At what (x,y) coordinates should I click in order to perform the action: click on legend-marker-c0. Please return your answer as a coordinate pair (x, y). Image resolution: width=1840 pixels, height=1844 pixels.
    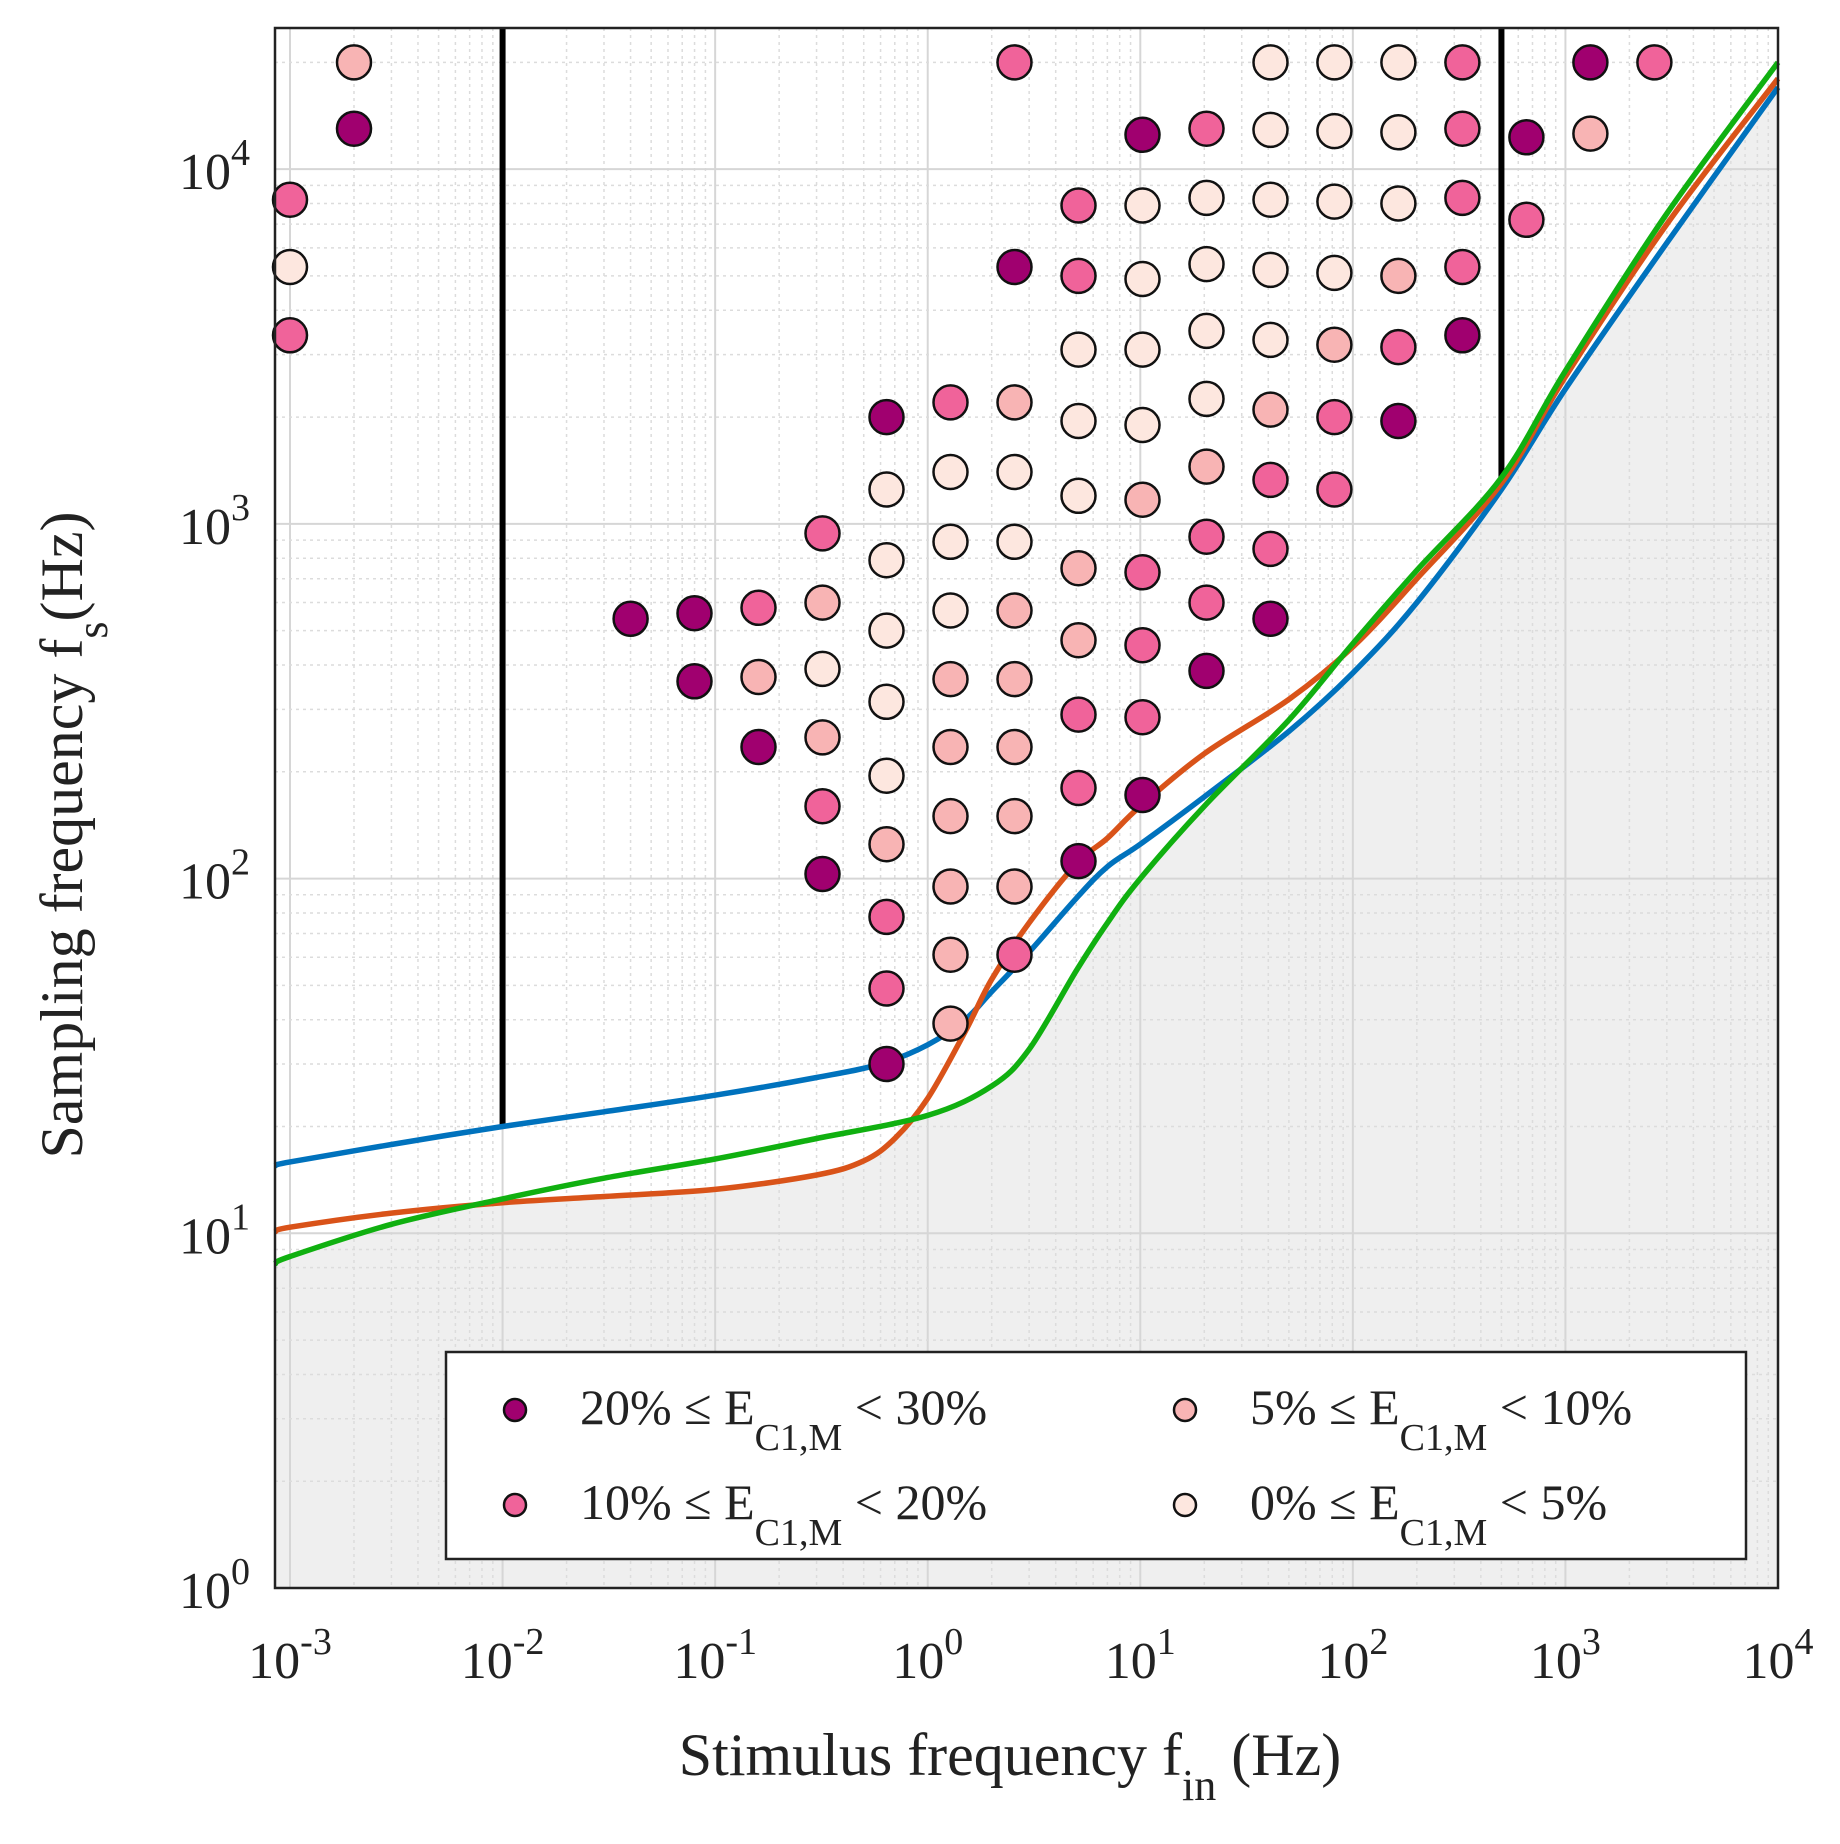
    Looking at the image, I should click on (1185, 1505).